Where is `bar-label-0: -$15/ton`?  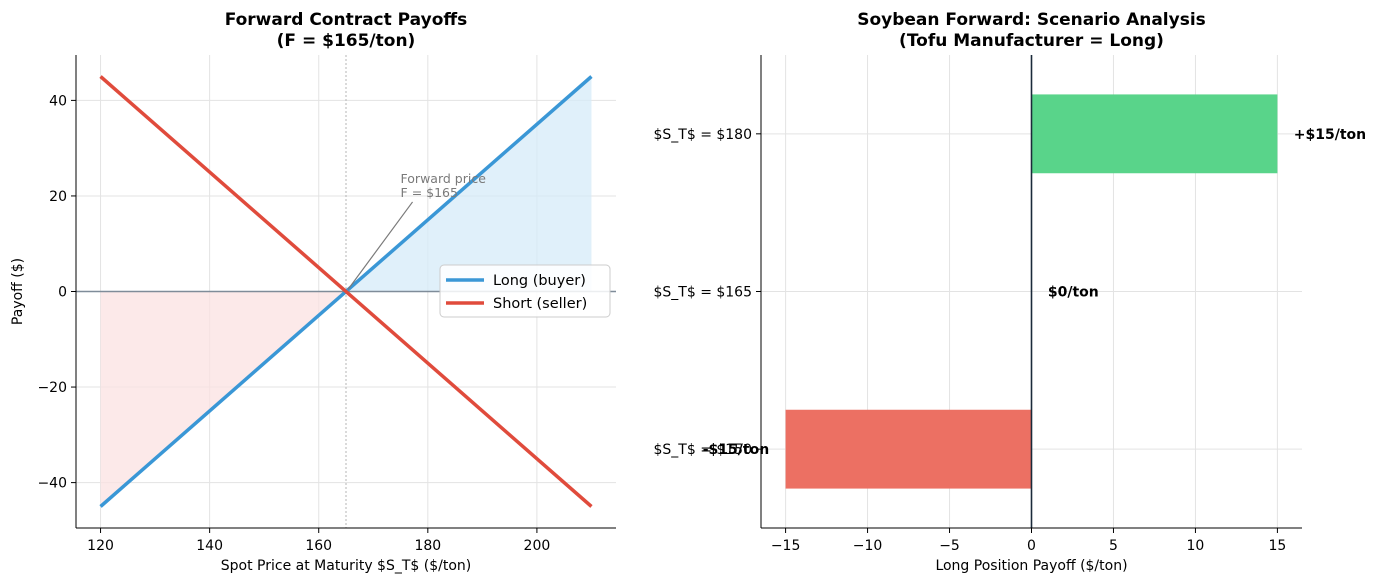 bar-label-0: -$15/ton is located at coordinates (736, 450).